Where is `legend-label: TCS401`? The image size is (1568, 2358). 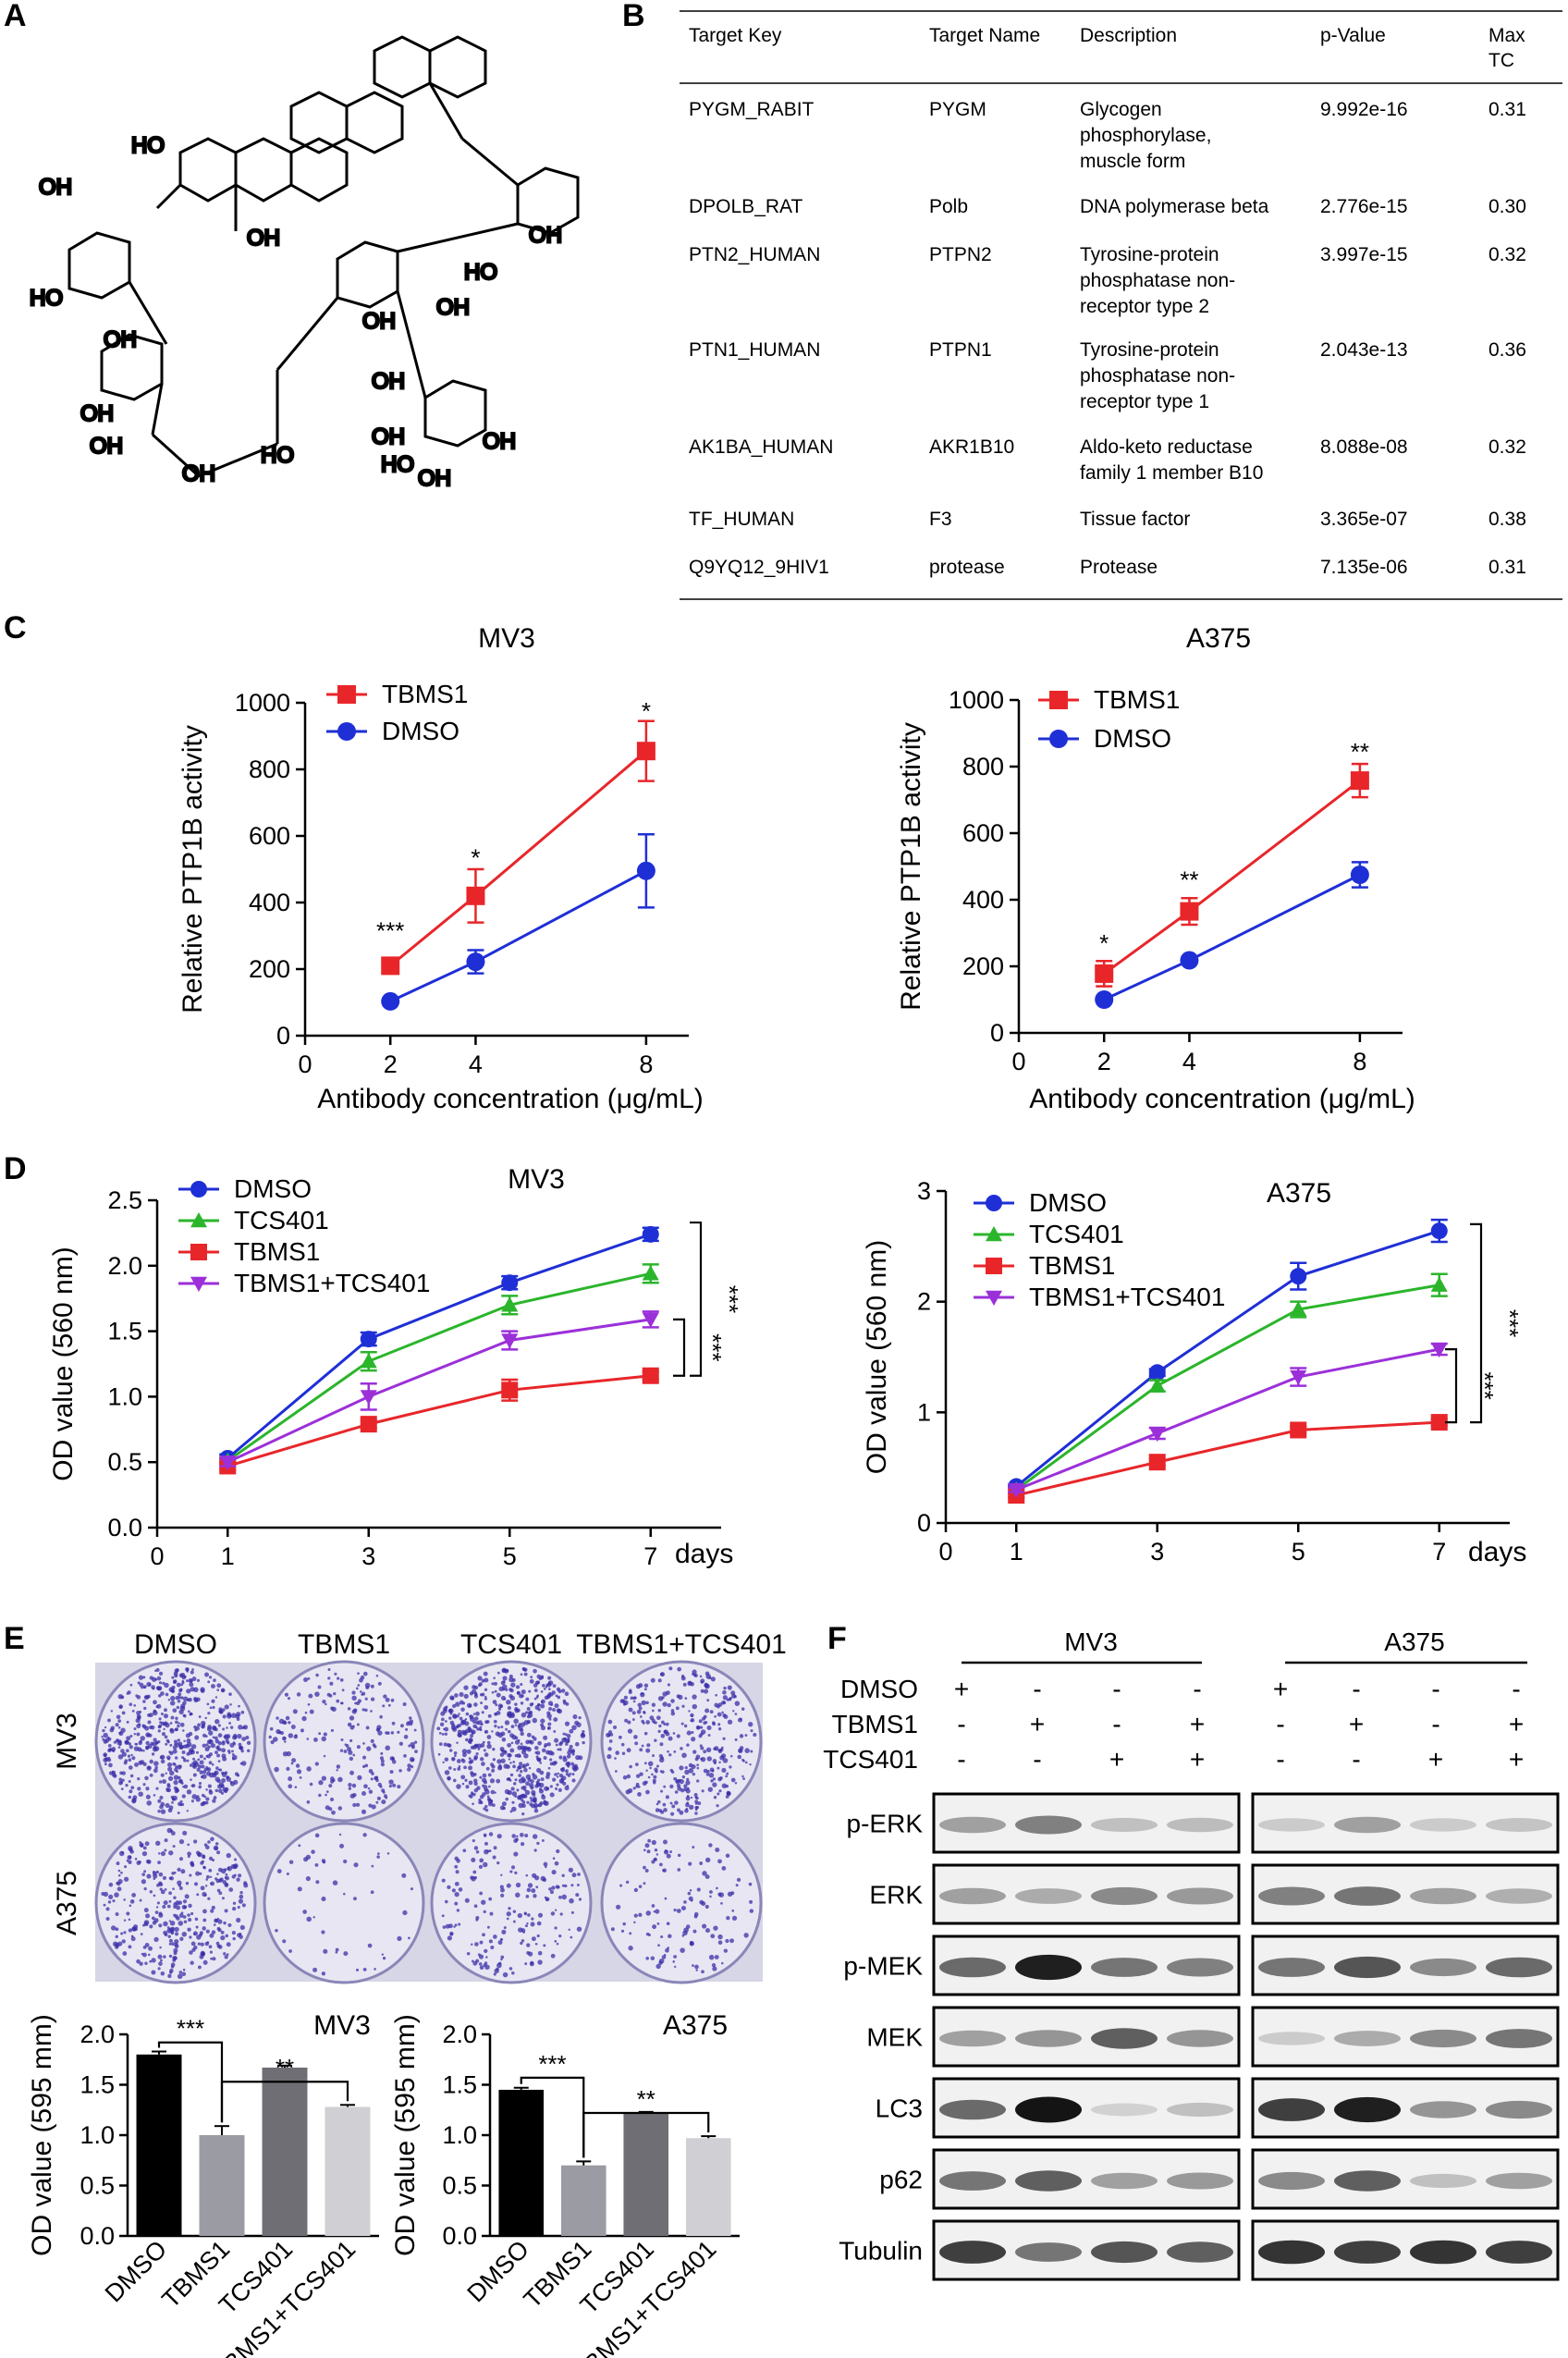 legend-label: TCS401 is located at coordinates (1076, 1234).